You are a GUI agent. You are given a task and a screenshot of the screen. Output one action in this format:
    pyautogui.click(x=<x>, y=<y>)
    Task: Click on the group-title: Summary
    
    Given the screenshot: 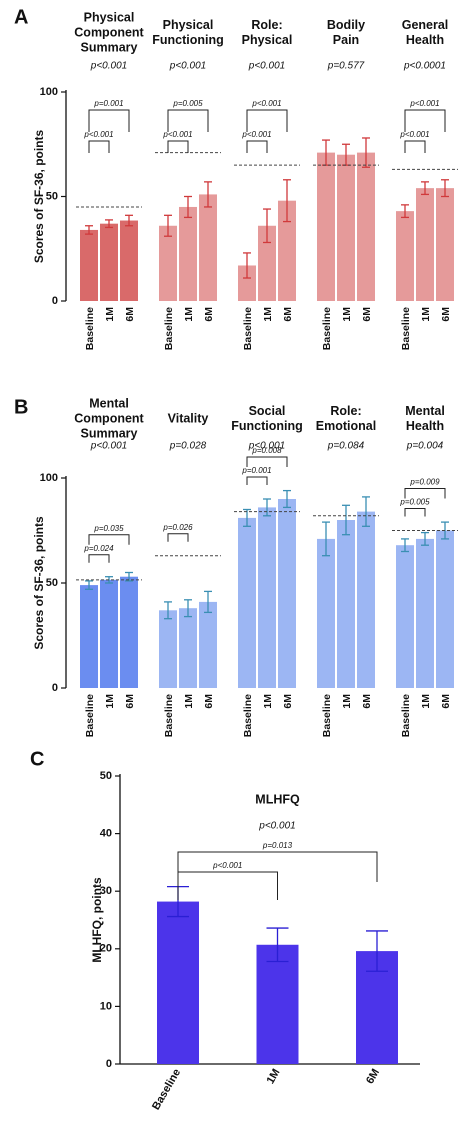 What is the action you would take?
    pyautogui.click(x=109, y=47)
    